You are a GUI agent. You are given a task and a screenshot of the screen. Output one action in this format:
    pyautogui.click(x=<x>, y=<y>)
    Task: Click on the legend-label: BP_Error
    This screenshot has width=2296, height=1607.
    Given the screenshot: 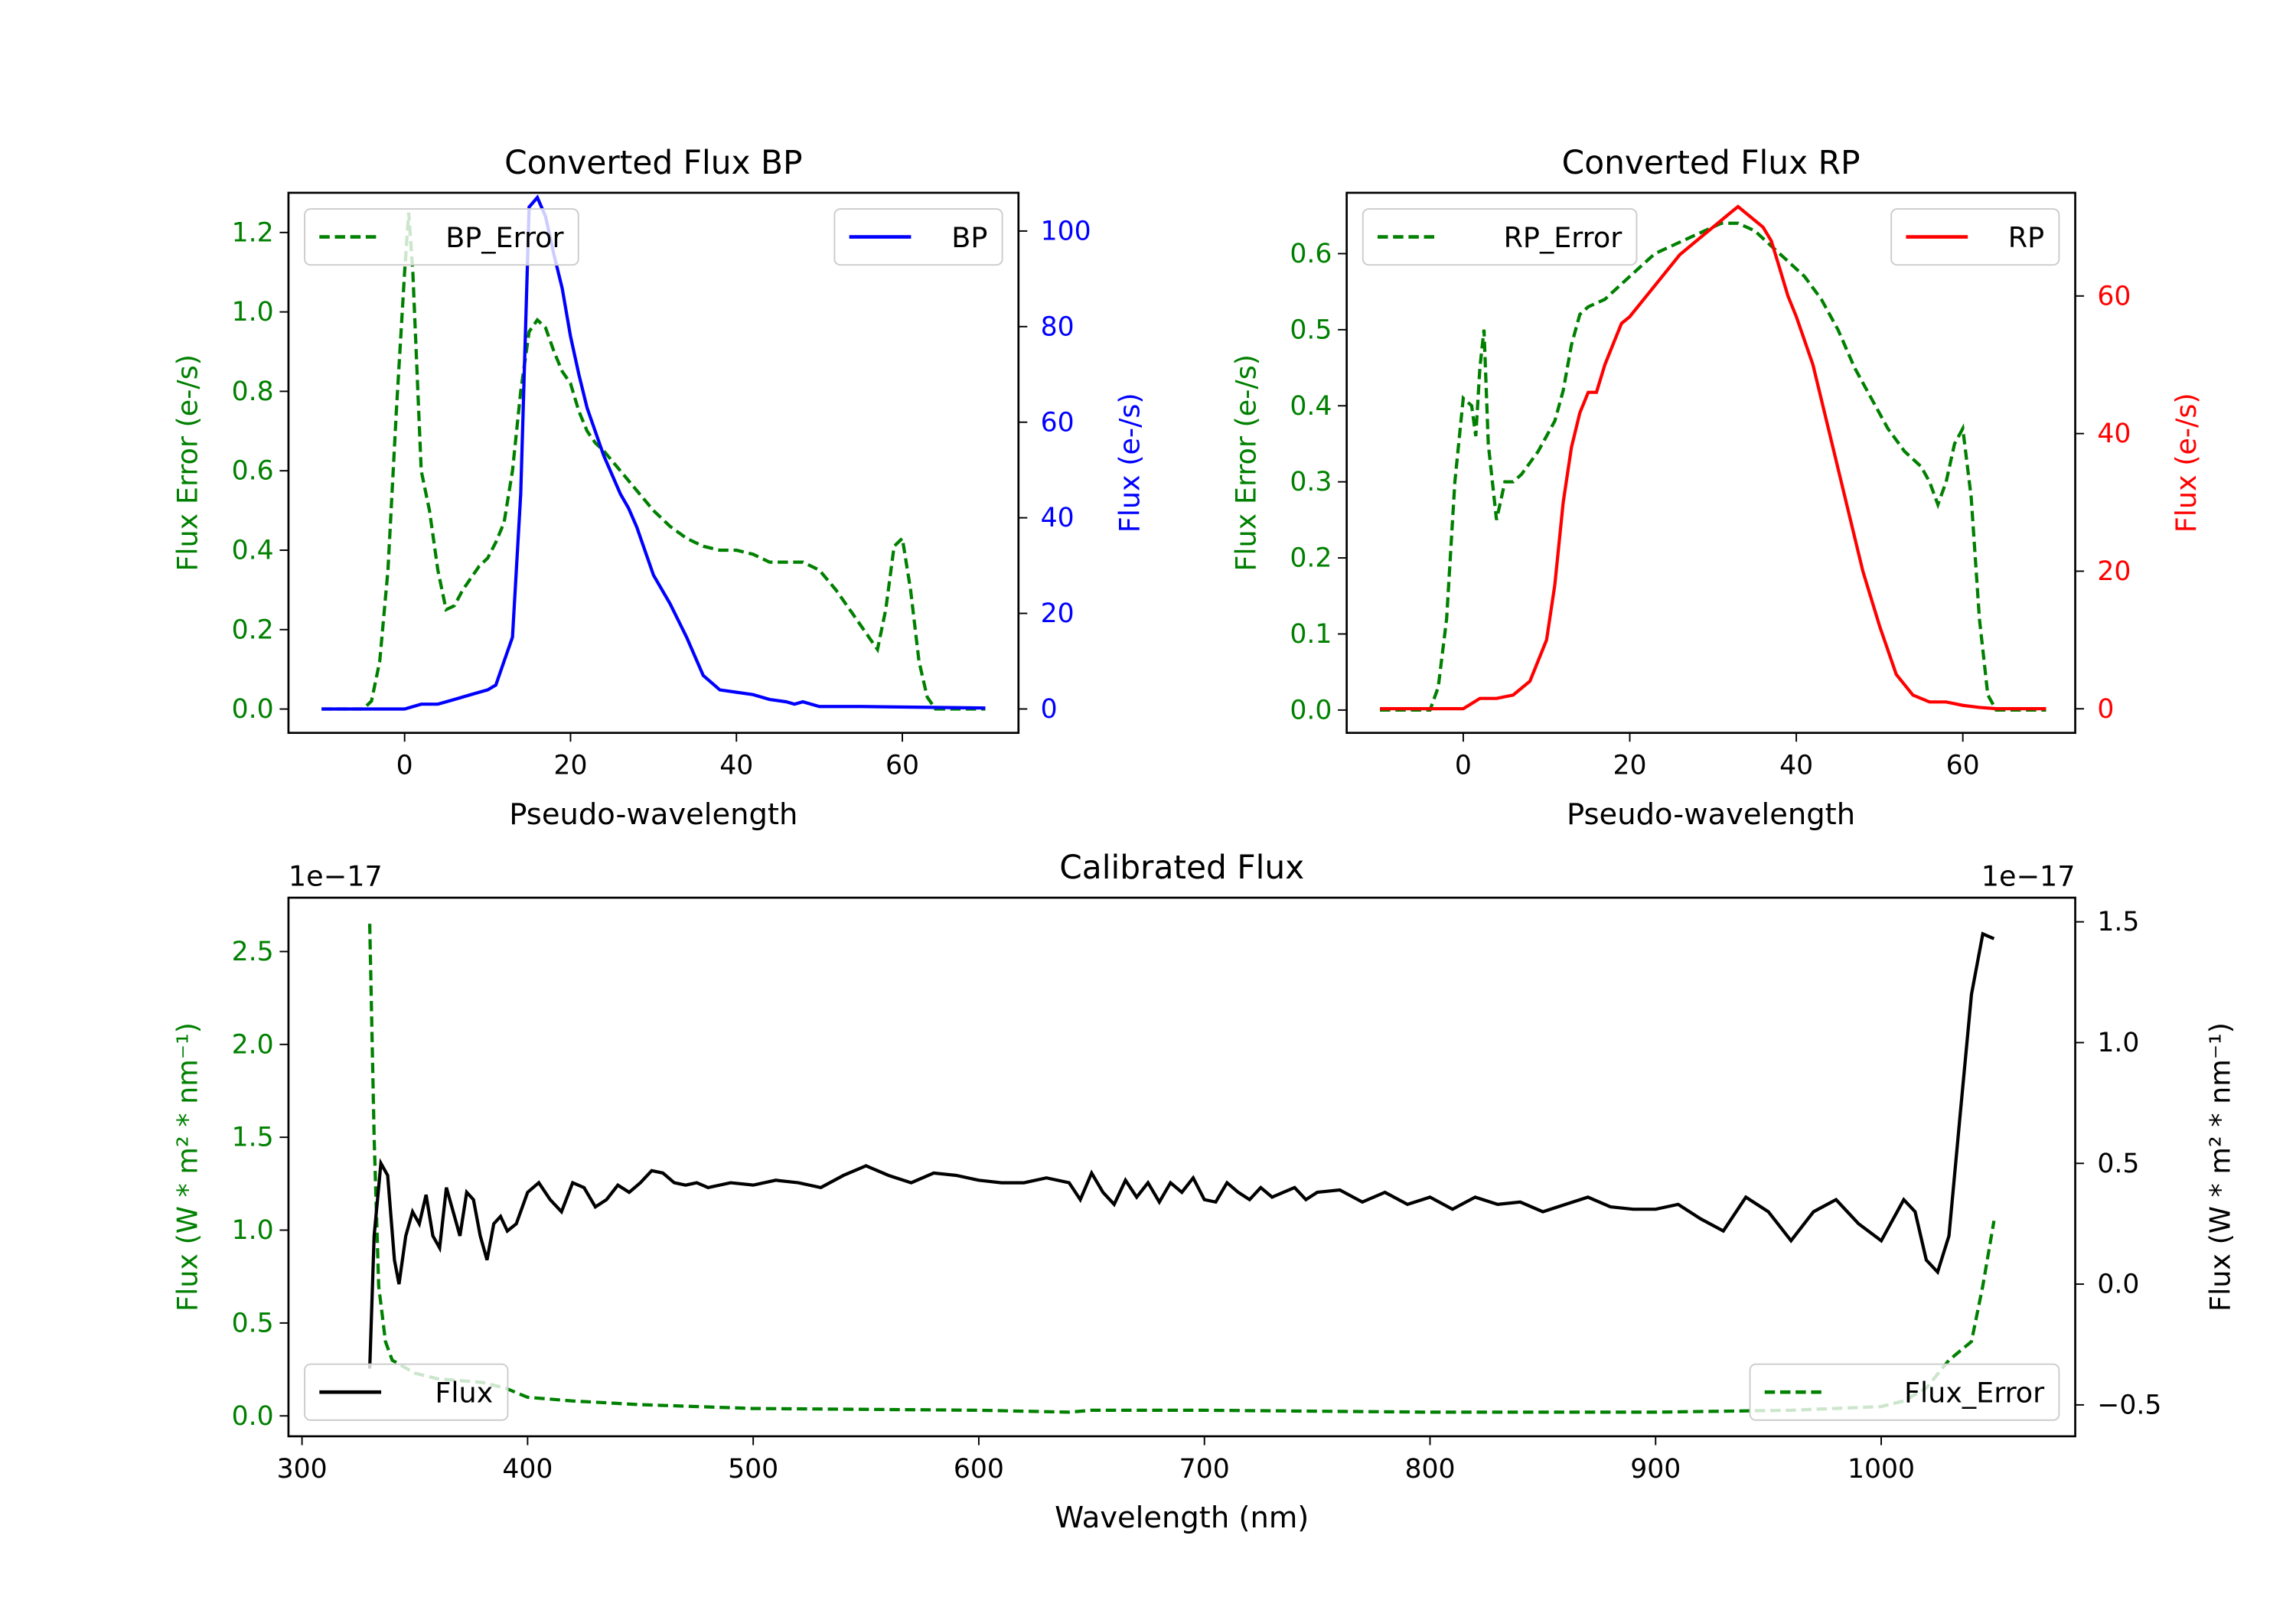 What is the action you would take?
    pyautogui.click(x=504, y=237)
    